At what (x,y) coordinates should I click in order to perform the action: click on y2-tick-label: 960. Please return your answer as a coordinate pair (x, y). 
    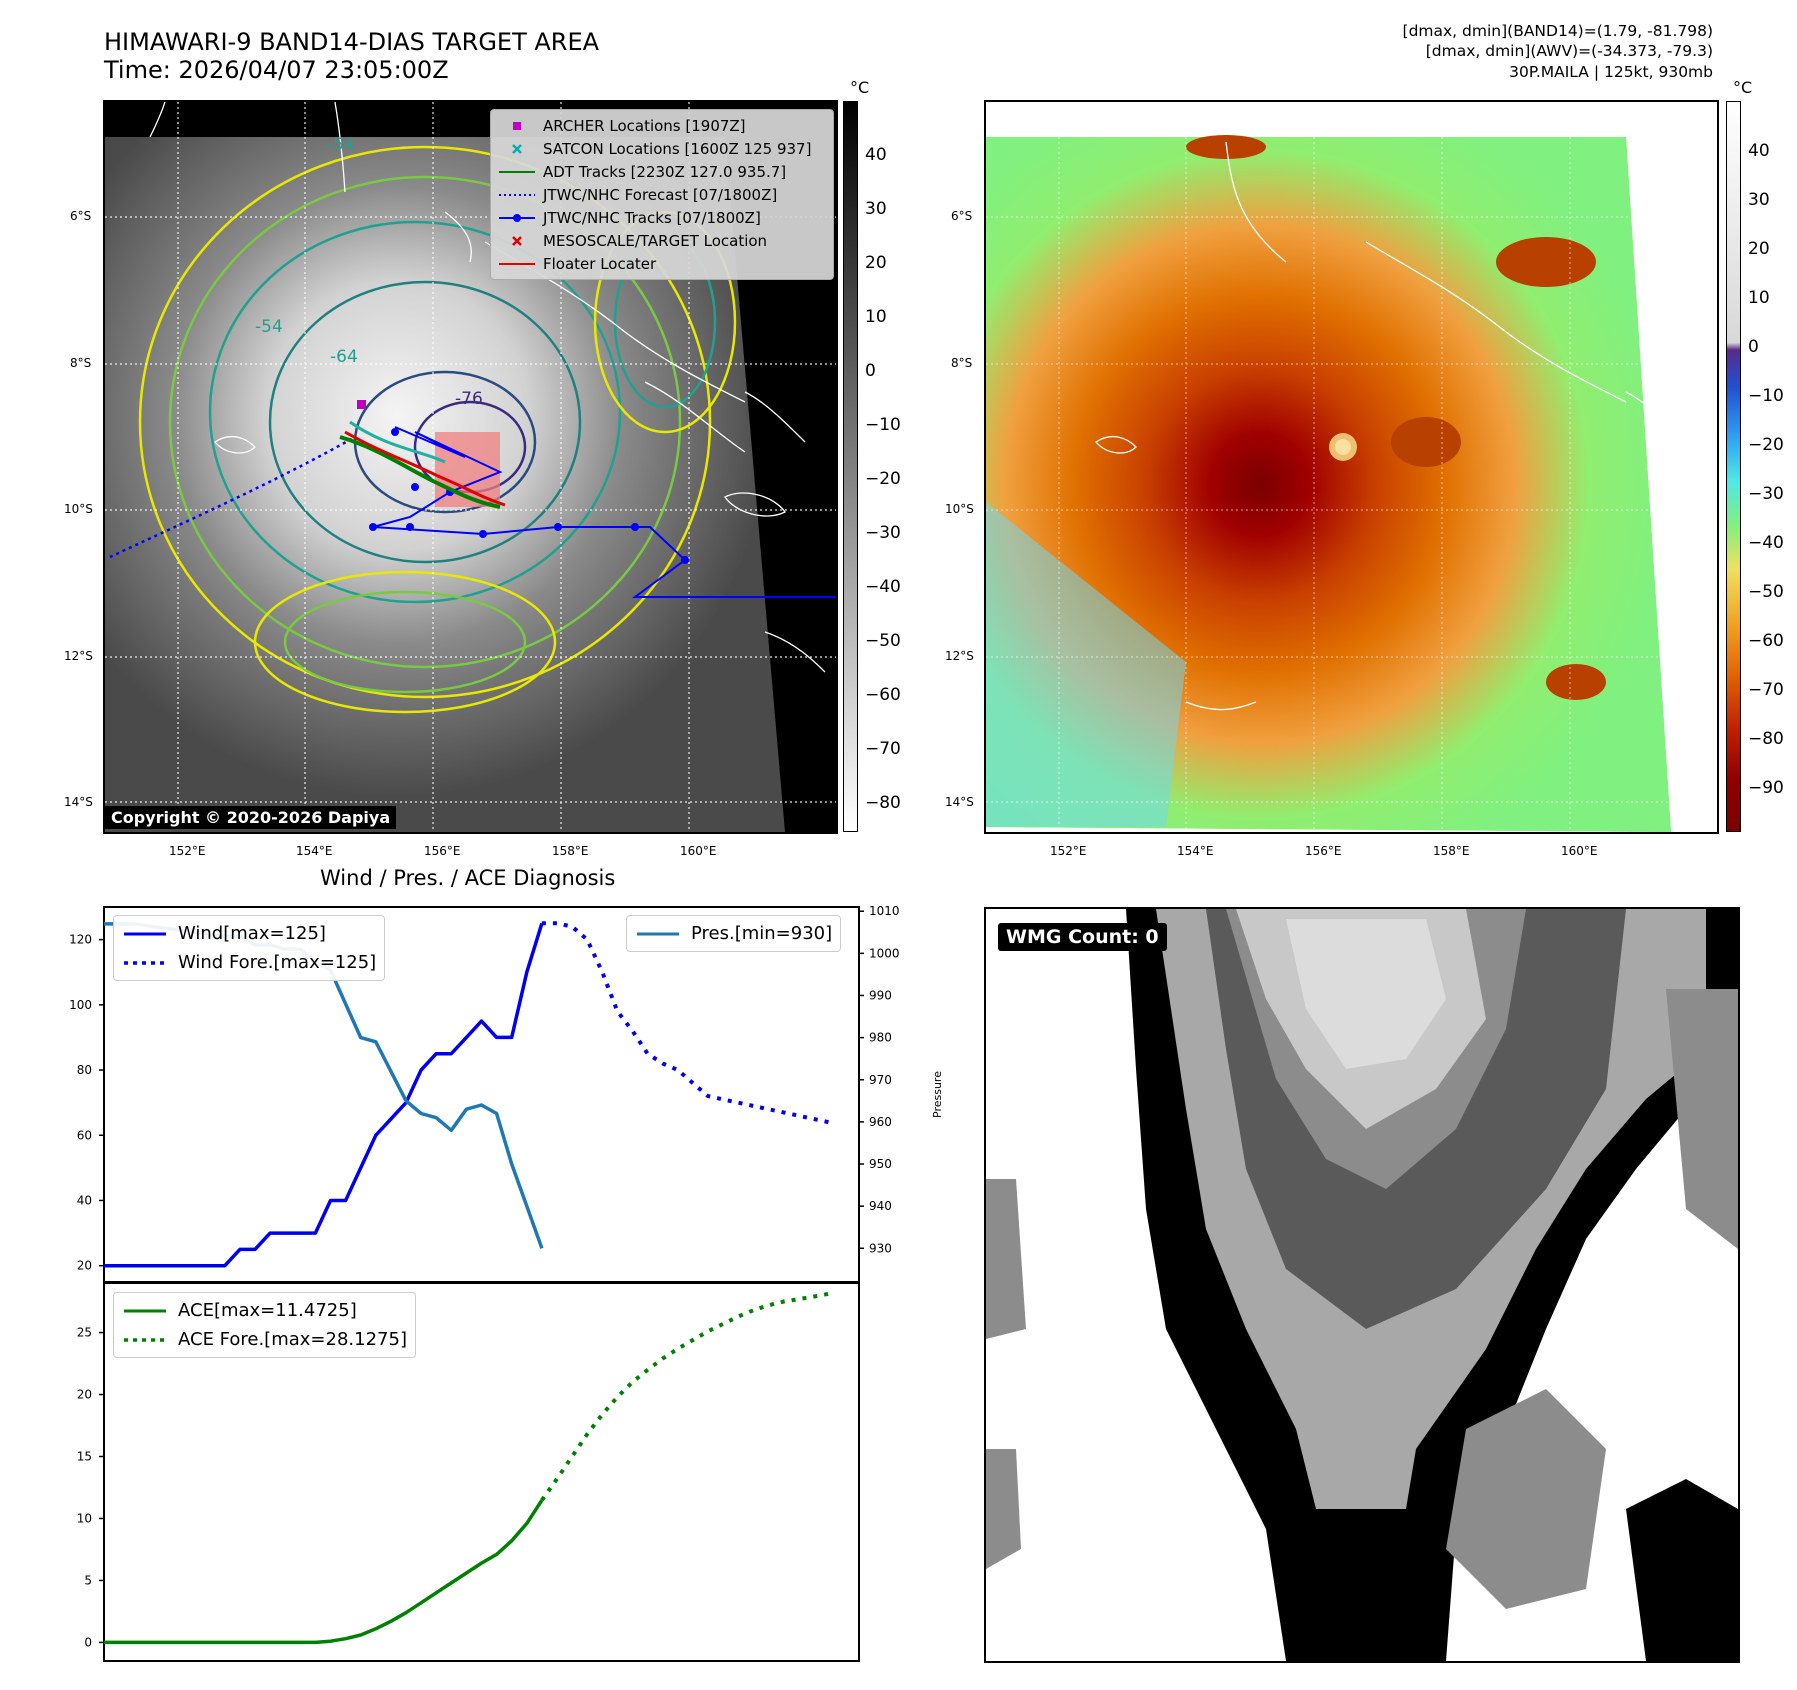
    Looking at the image, I should click on (880, 1122).